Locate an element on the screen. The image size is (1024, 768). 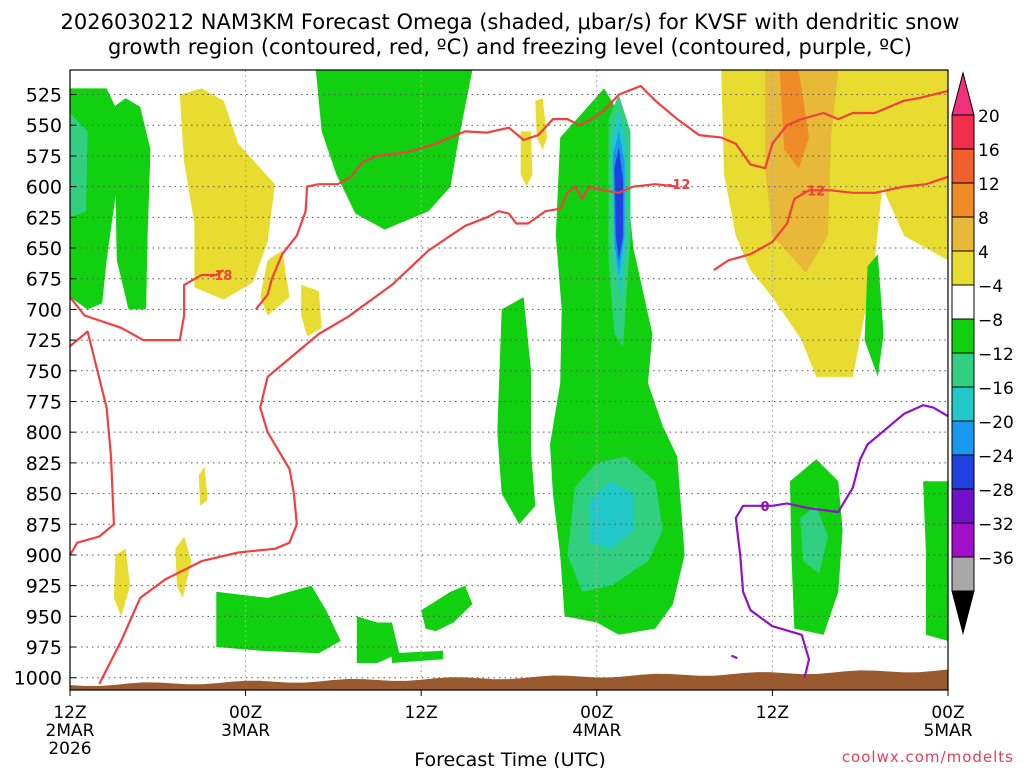
y-tick-label-675: 675 is located at coordinates (44, 280).